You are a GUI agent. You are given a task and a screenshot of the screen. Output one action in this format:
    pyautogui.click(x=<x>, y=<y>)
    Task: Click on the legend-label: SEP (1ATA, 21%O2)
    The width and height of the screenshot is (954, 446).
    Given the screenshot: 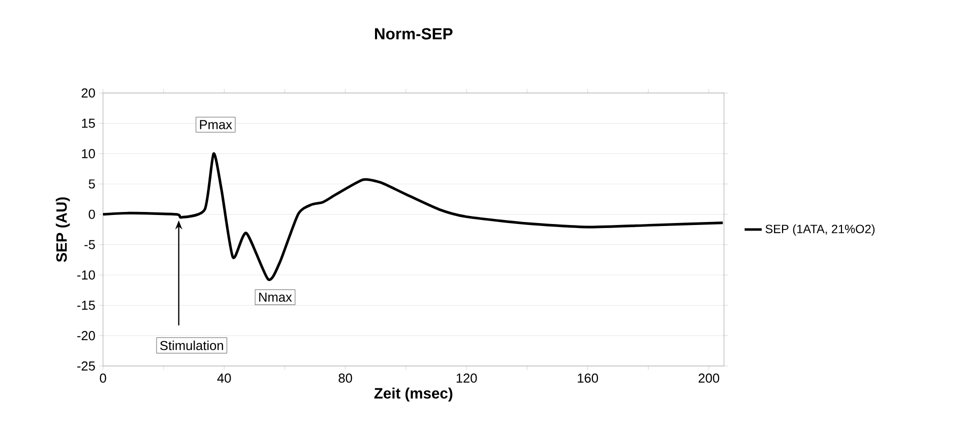 What is the action you would take?
    pyautogui.click(x=820, y=230)
    